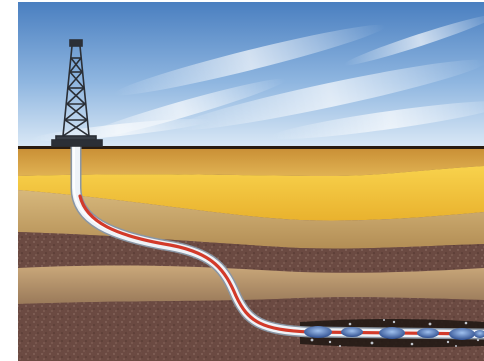  What do you see at coordinates (251, 284) in the screenshot?
I see `sand-layer` at bounding box center [251, 284].